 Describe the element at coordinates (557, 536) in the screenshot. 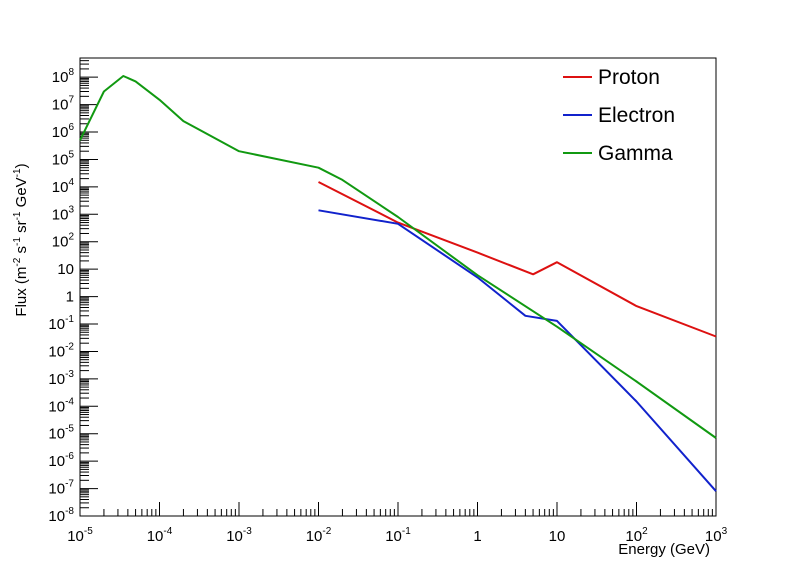

I see `x-tick-label: 10` at that location.